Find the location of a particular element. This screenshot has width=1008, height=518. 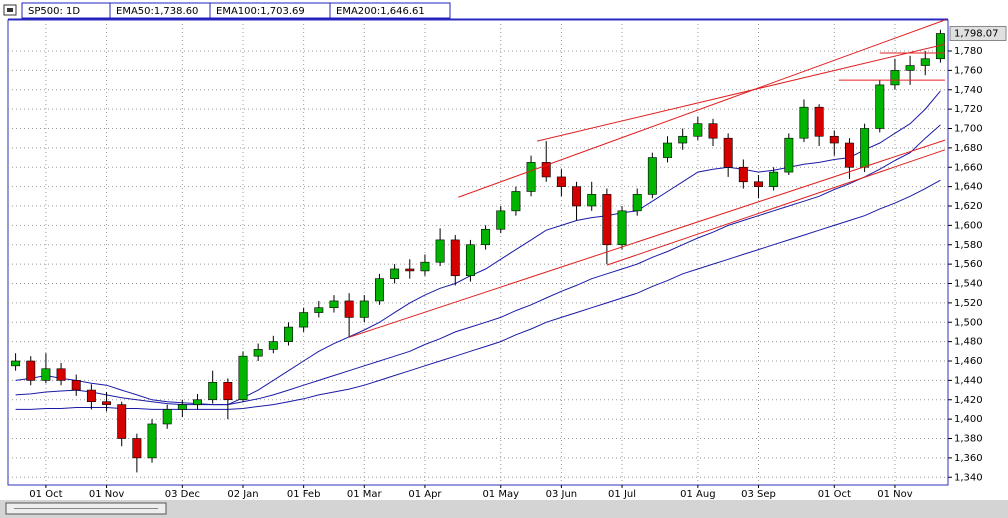

y-tick-label: 1,620 is located at coordinates (968, 206).